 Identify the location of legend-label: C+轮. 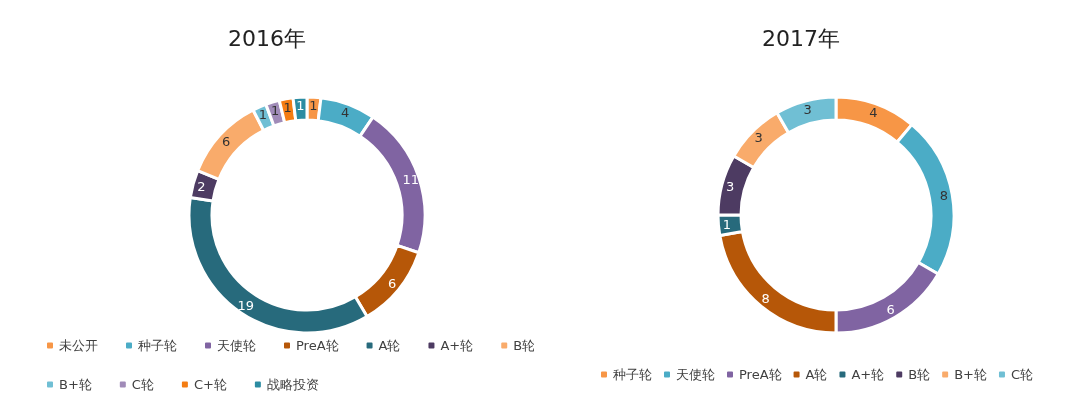
(210, 384).